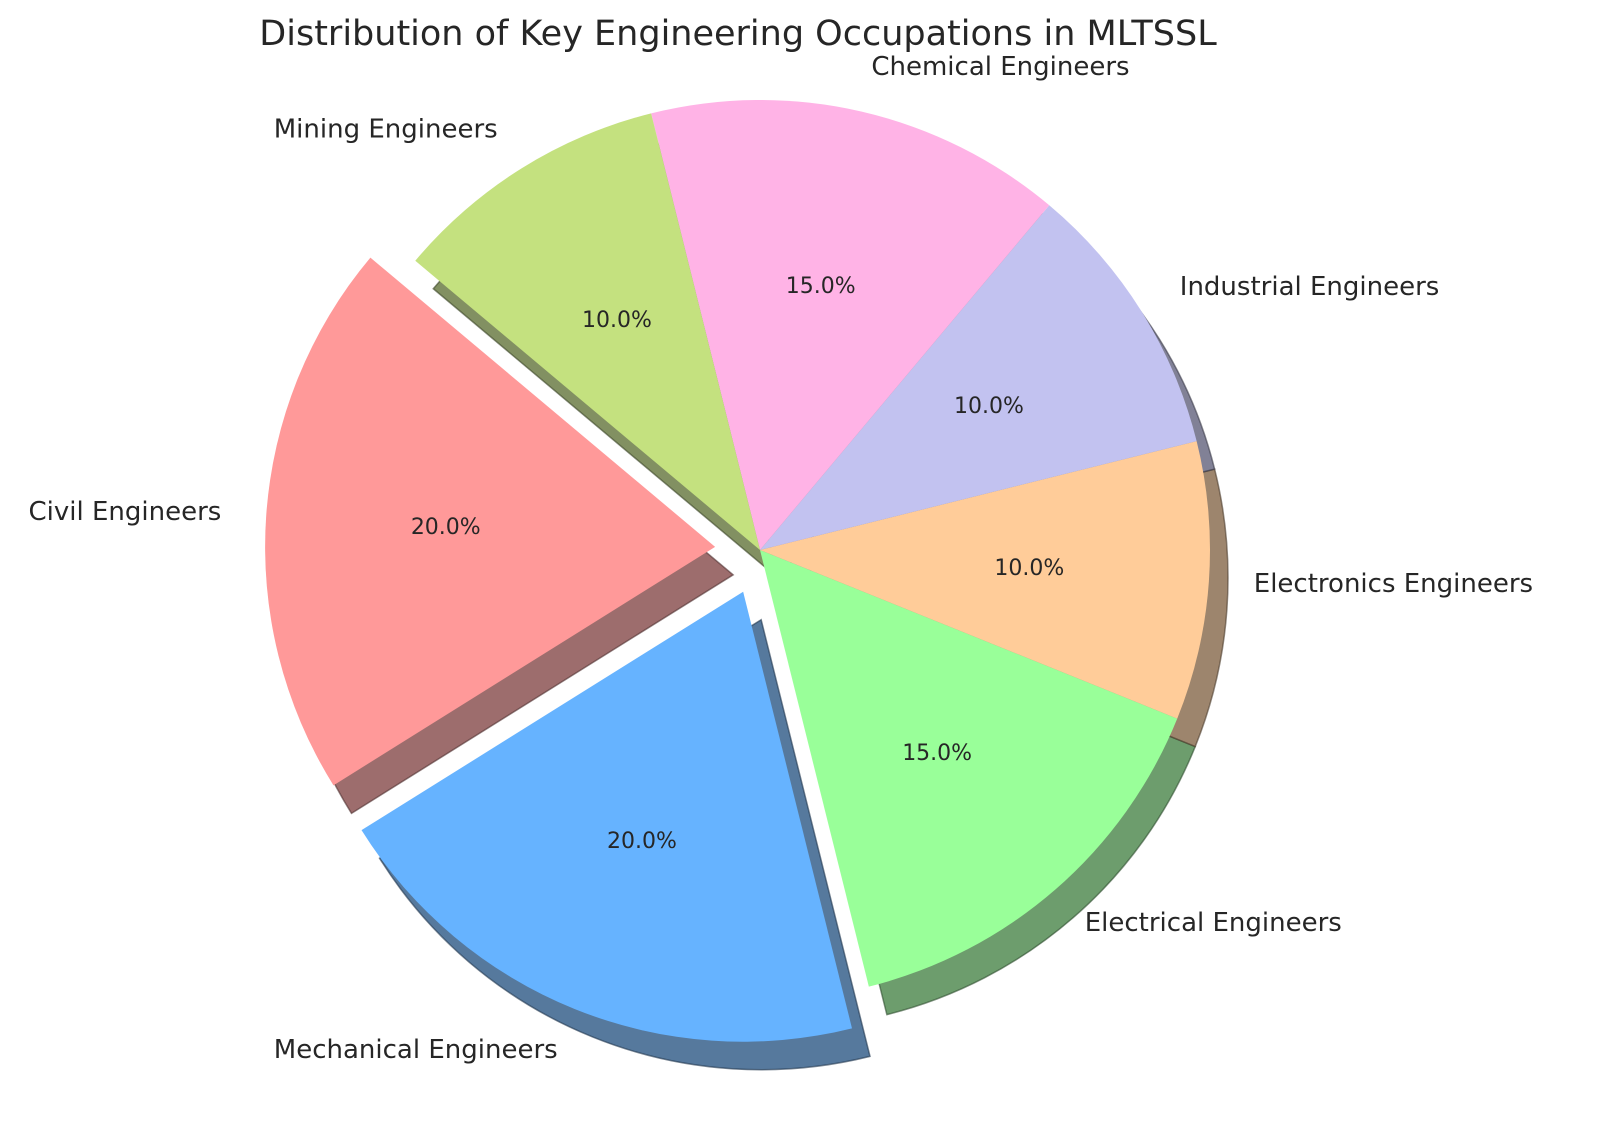 The image size is (1600, 1127). I want to click on slice-civil-engineers, so click(490, 521).